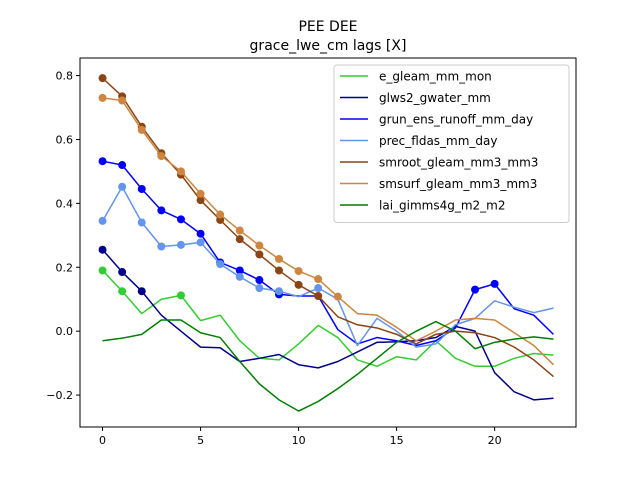  Describe the element at coordinates (456, 120) in the screenshot. I see `legend-label-2: grun_ens_runoff_mm_day` at that location.